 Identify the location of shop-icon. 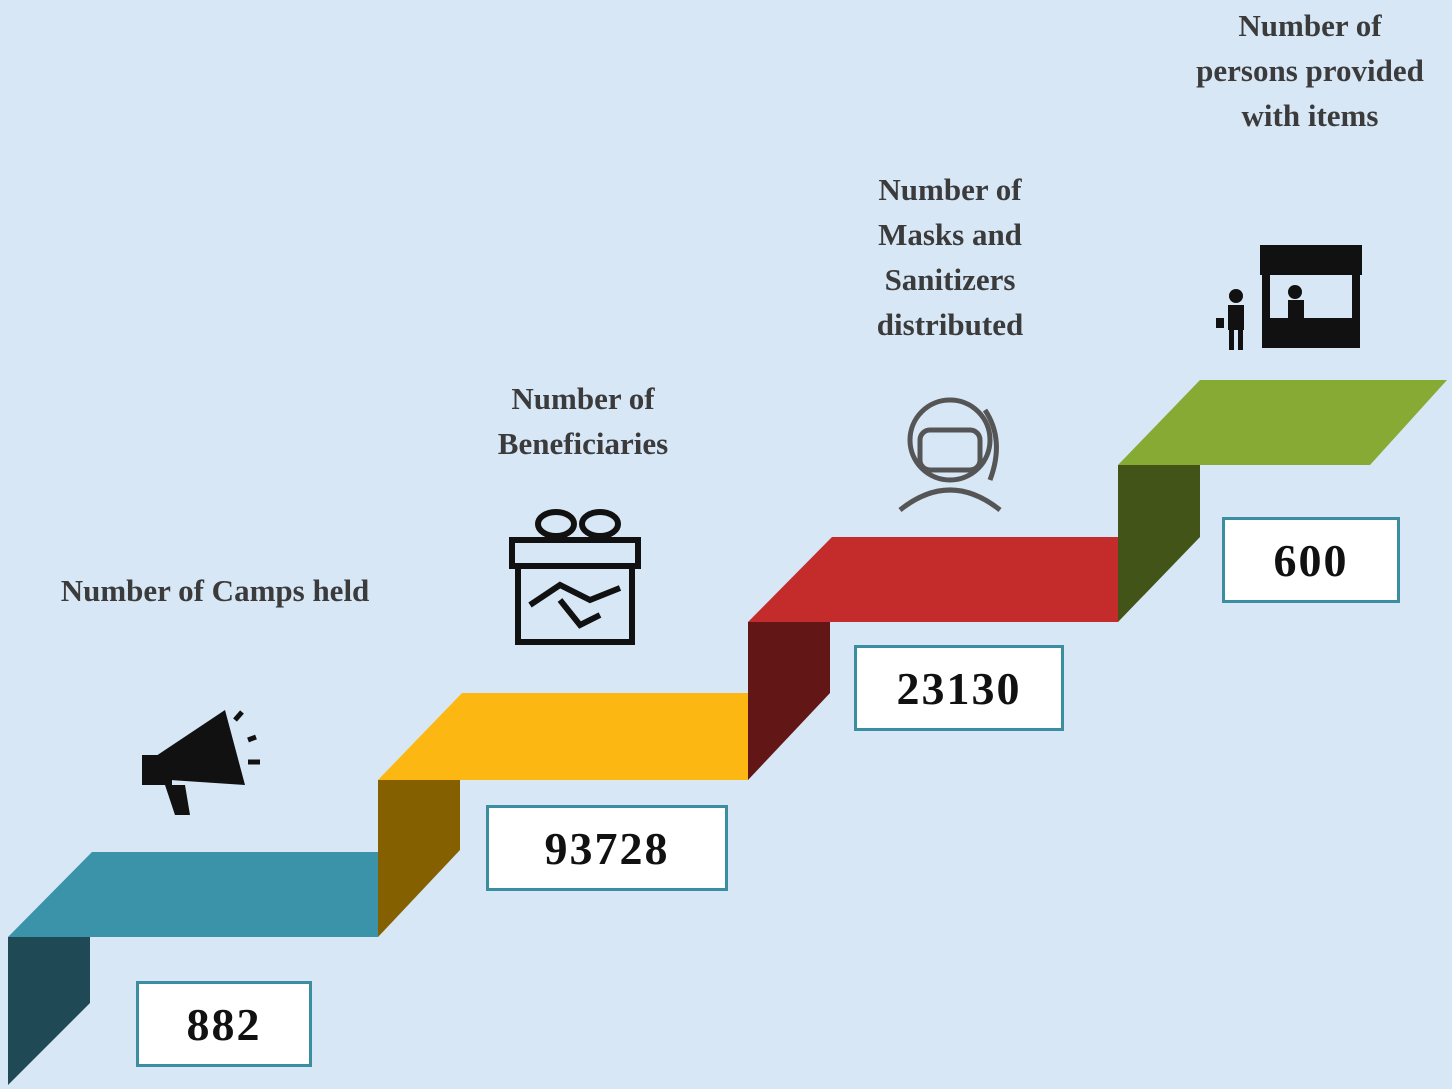
(1289, 297).